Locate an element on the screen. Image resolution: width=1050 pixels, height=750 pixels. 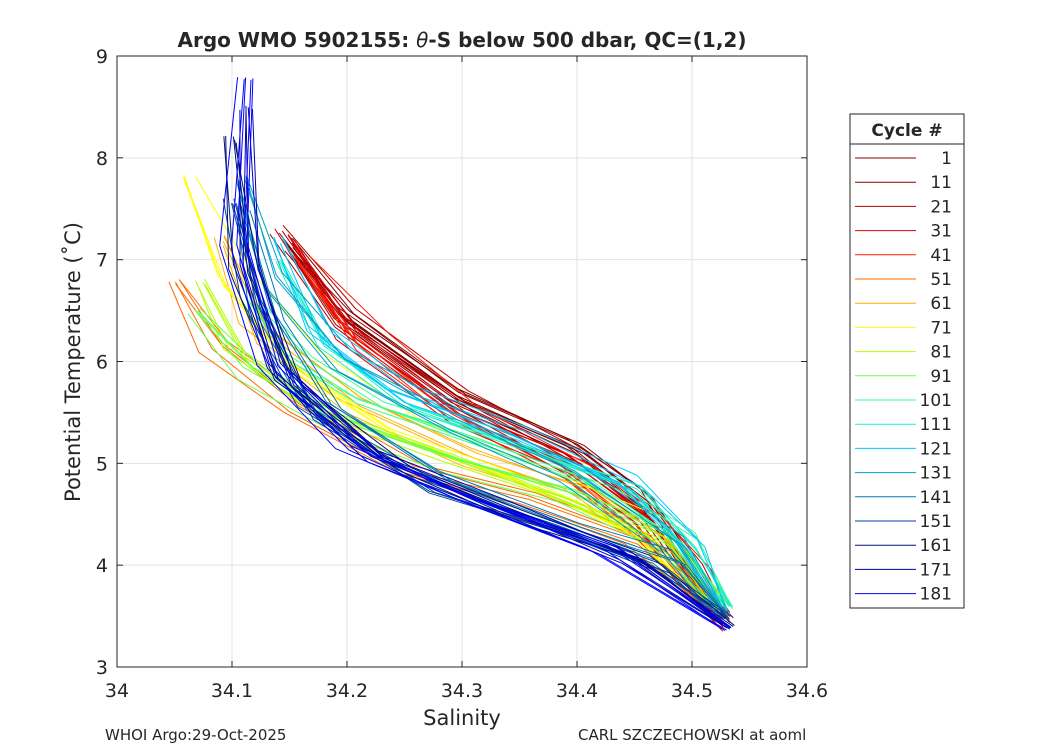
footer-left: WHOI Argo:29-Oct-2025 is located at coordinates (195, 735).